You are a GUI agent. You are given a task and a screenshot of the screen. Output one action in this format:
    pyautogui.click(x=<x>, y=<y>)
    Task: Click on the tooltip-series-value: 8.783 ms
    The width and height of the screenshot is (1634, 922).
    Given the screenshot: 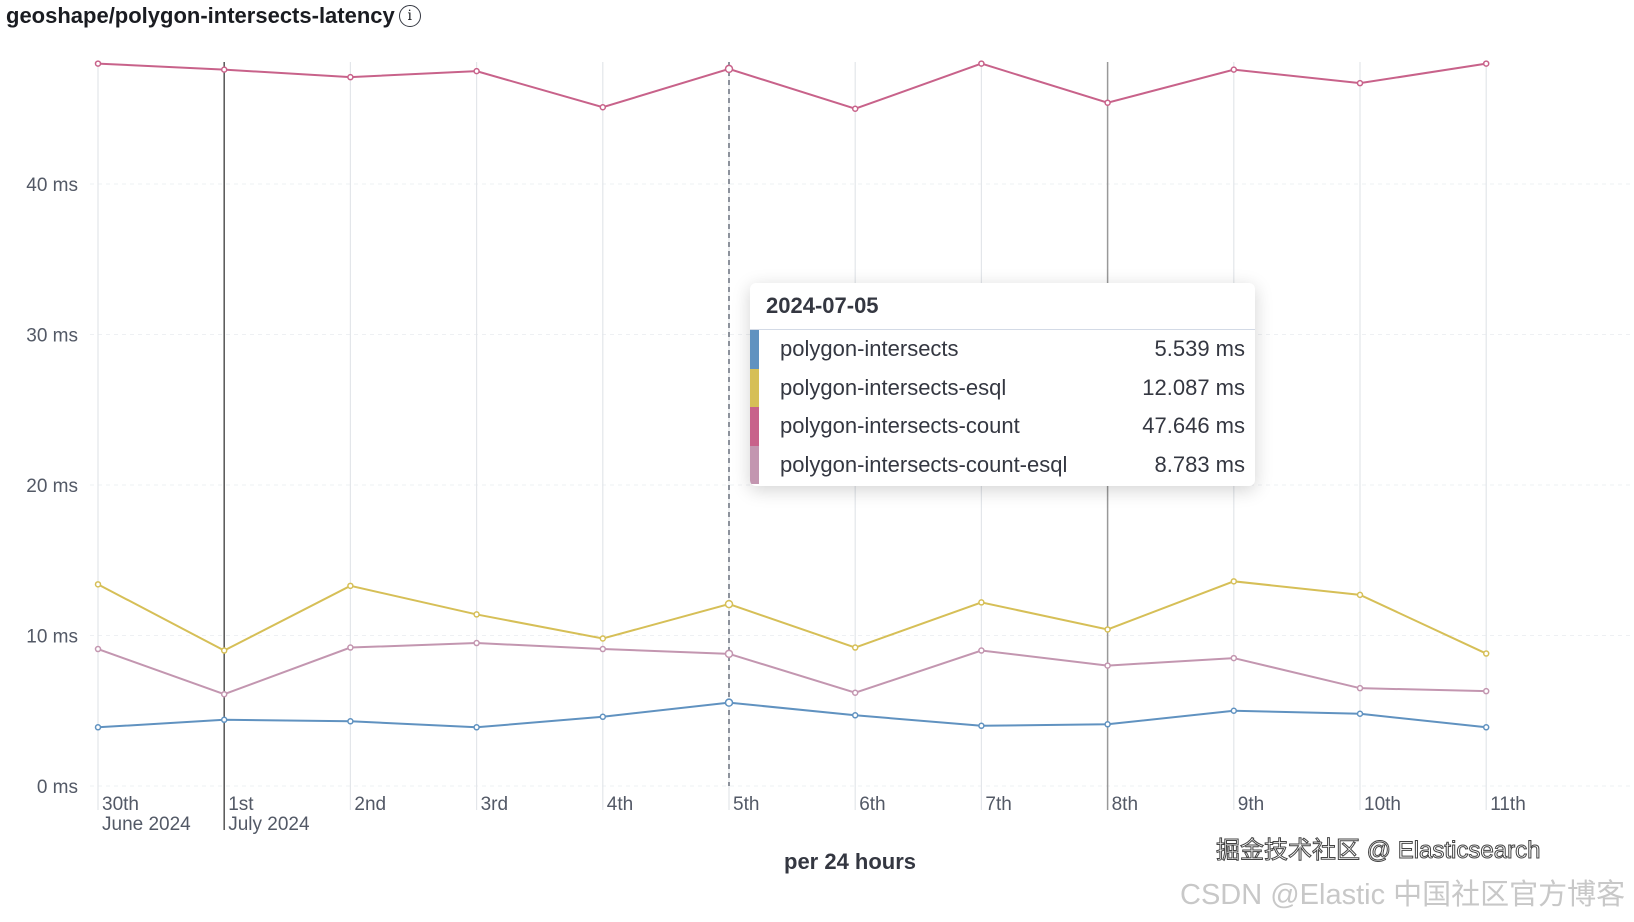 What is the action you would take?
    pyautogui.click(x=1200, y=464)
    